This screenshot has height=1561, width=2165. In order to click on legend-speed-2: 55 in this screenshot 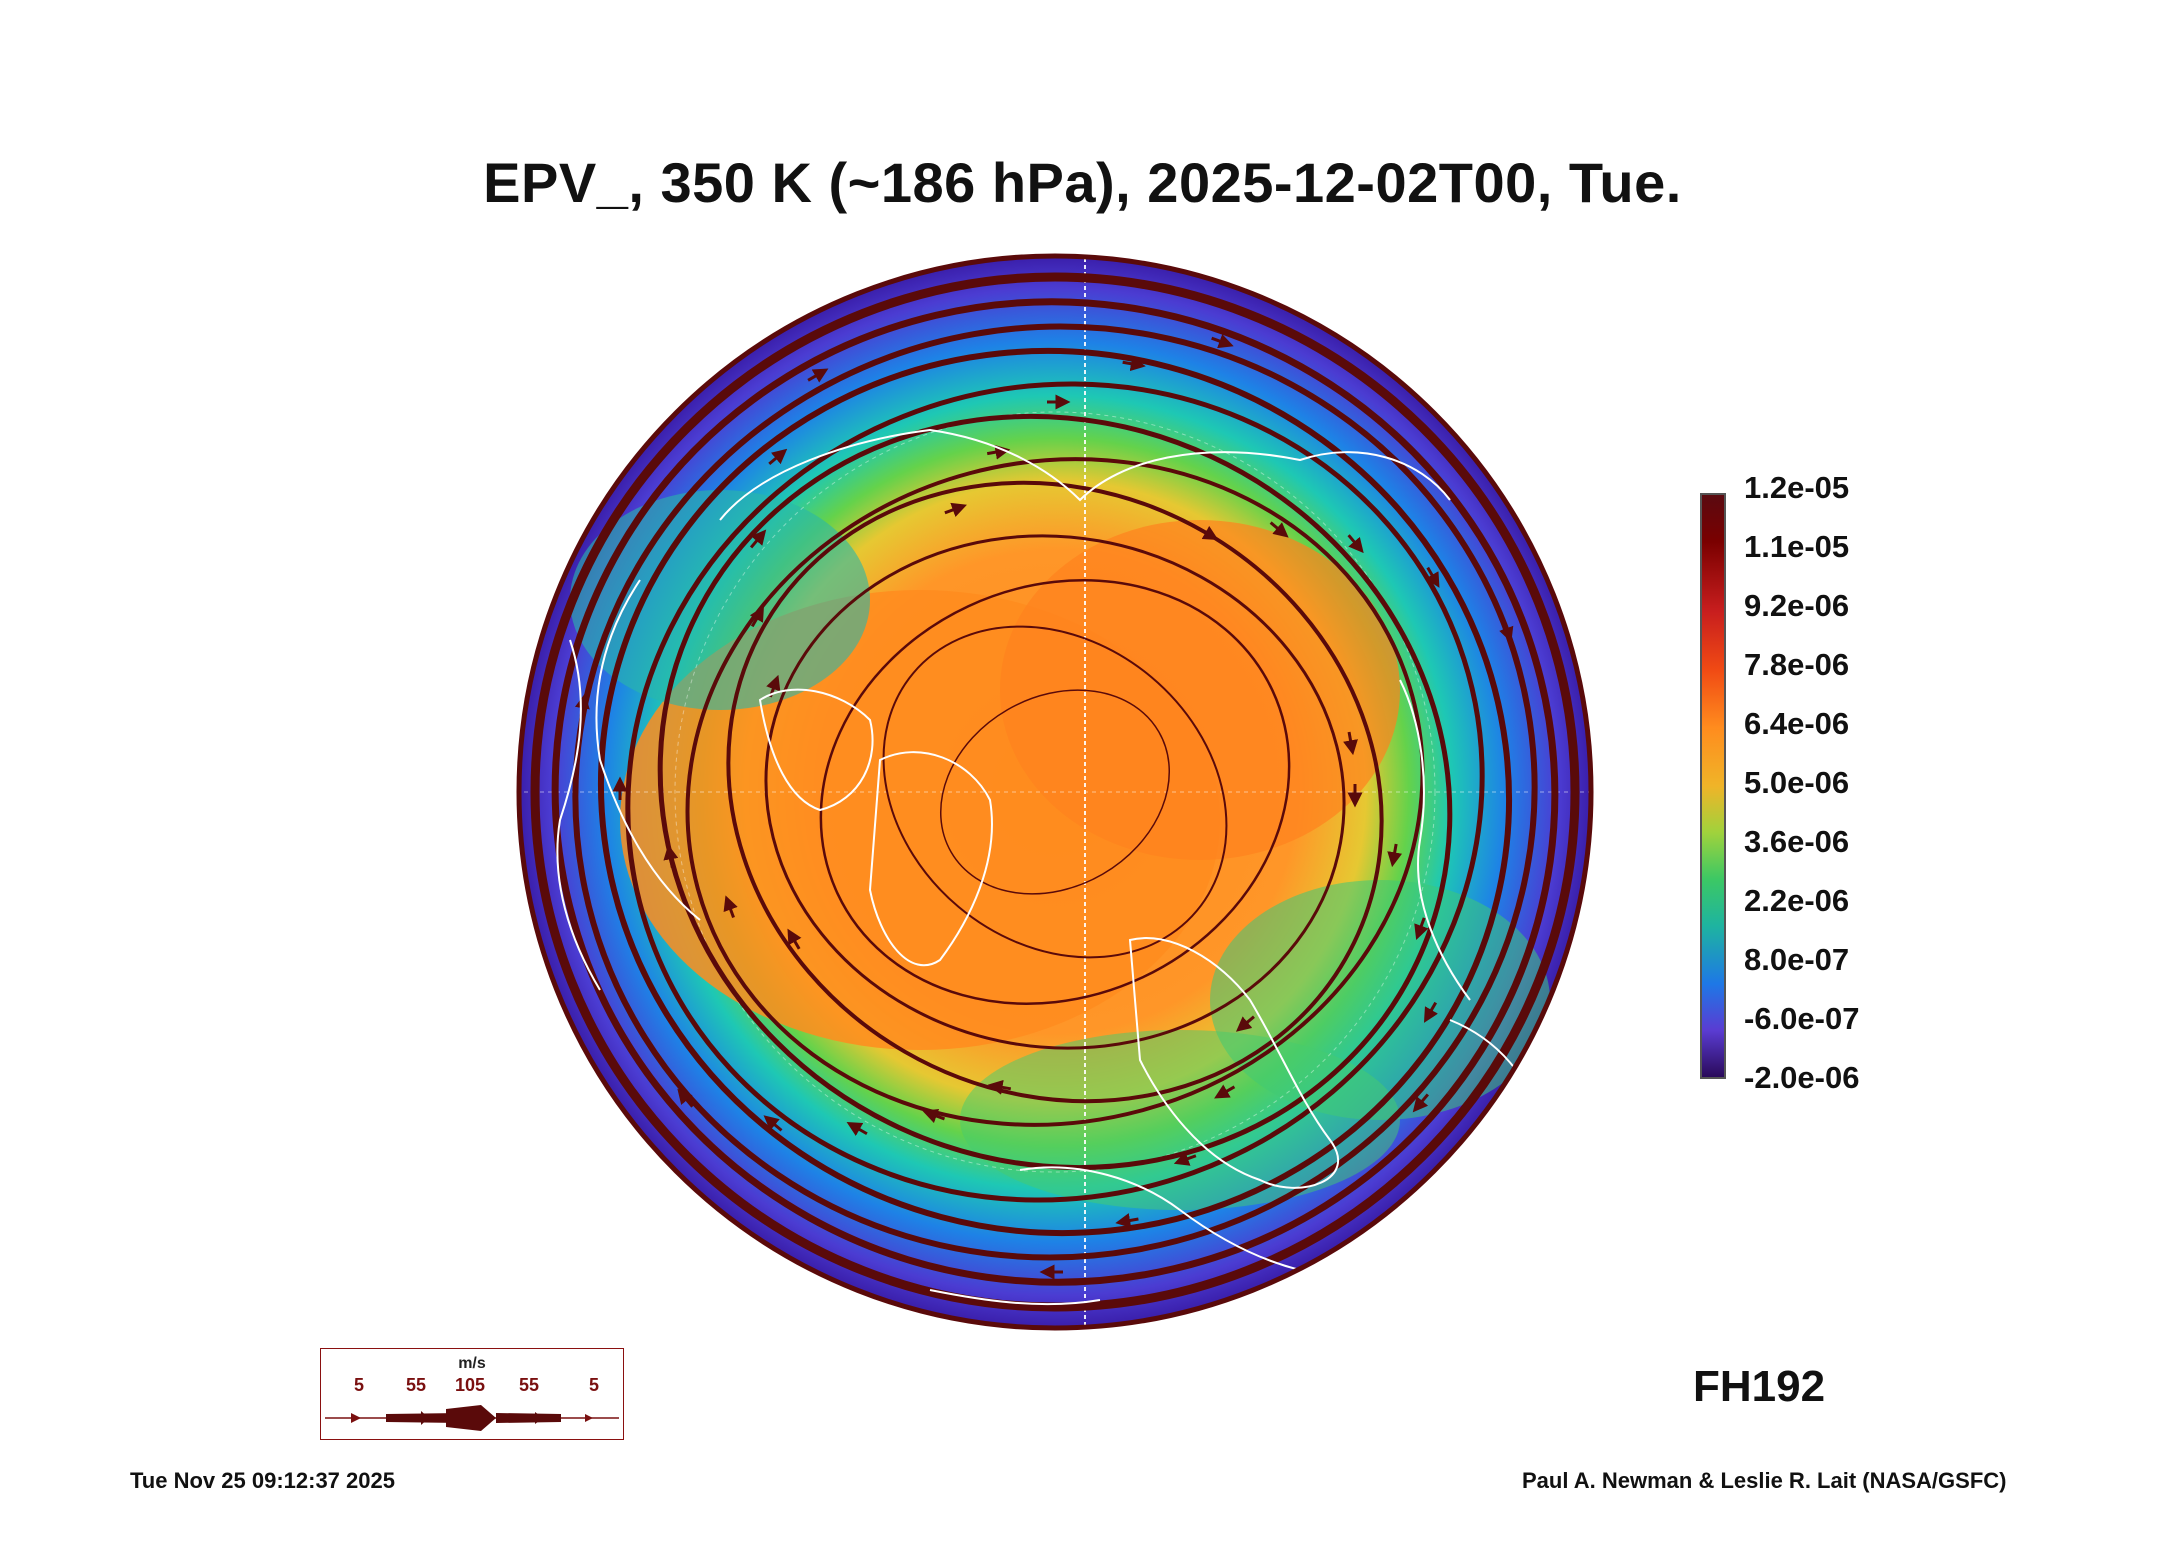, I will do `click(416, 1385)`.